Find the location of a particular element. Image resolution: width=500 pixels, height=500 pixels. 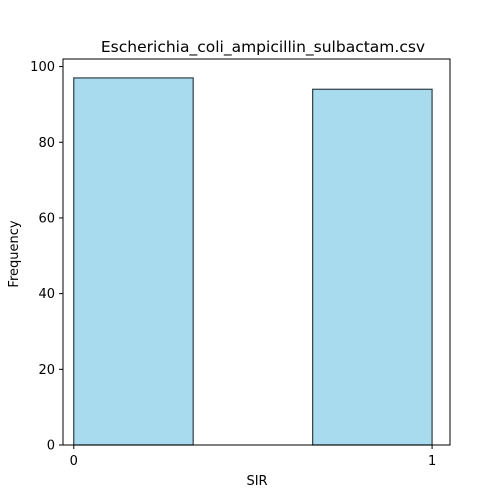

x-tick-label: 0 is located at coordinates (74, 461).